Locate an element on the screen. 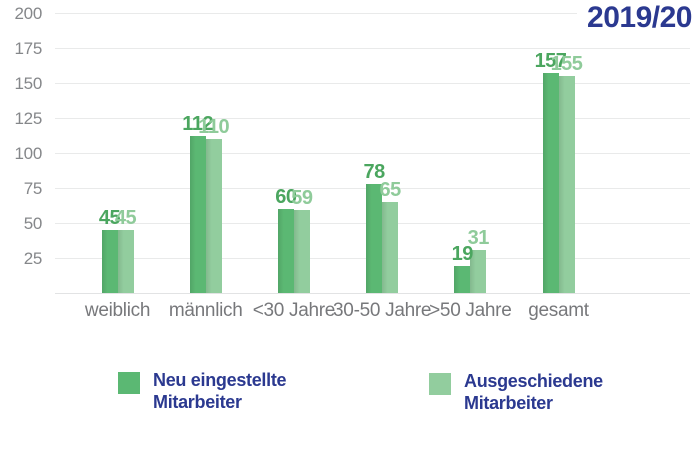 This screenshot has width=700, height=465. bar-new-<30 Jahre is located at coordinates (285, 251).